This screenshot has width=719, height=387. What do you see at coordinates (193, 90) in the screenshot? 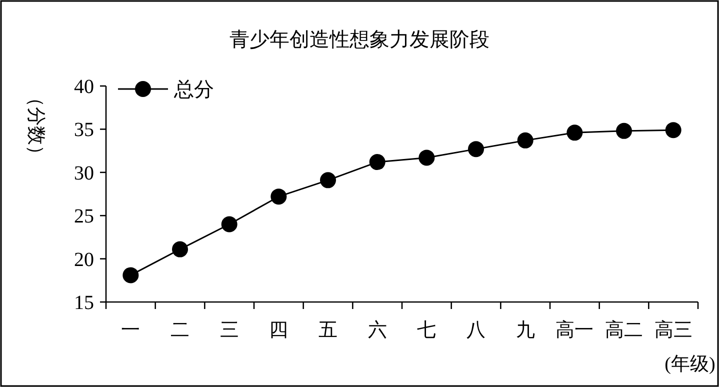
I see `legend-label: 总分` at bounding box center [193, 90].